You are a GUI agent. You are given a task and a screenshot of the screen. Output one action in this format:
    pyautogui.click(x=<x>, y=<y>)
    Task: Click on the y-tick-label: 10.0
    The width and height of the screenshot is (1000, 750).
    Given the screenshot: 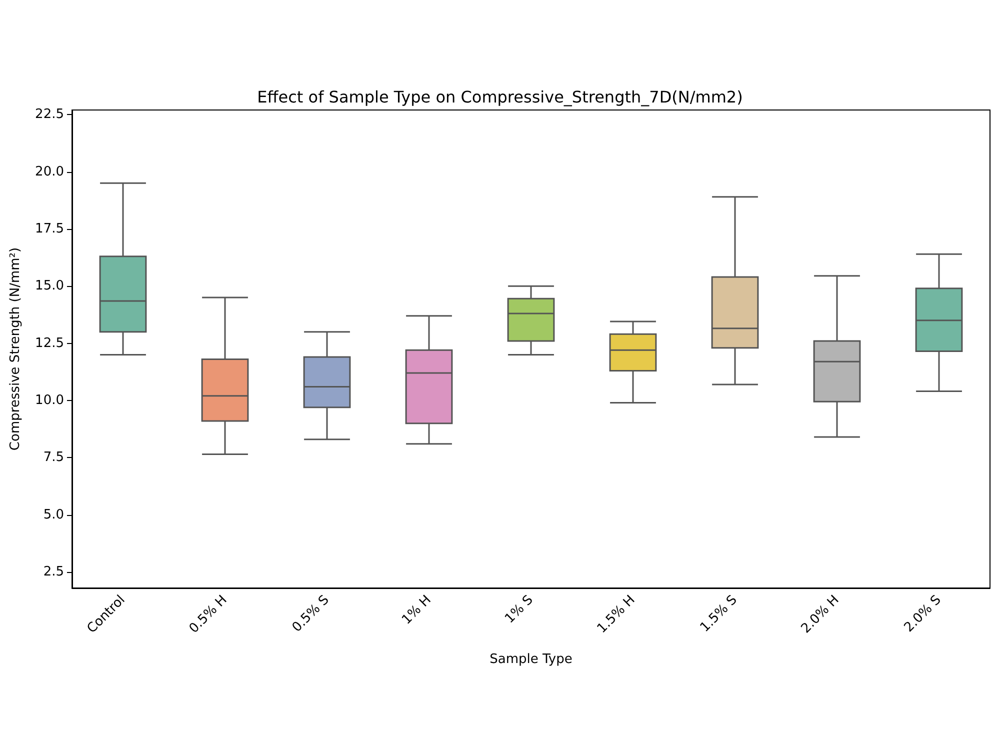 What is the action you would take?
    pyautogui.click(x=49, y=400)
    